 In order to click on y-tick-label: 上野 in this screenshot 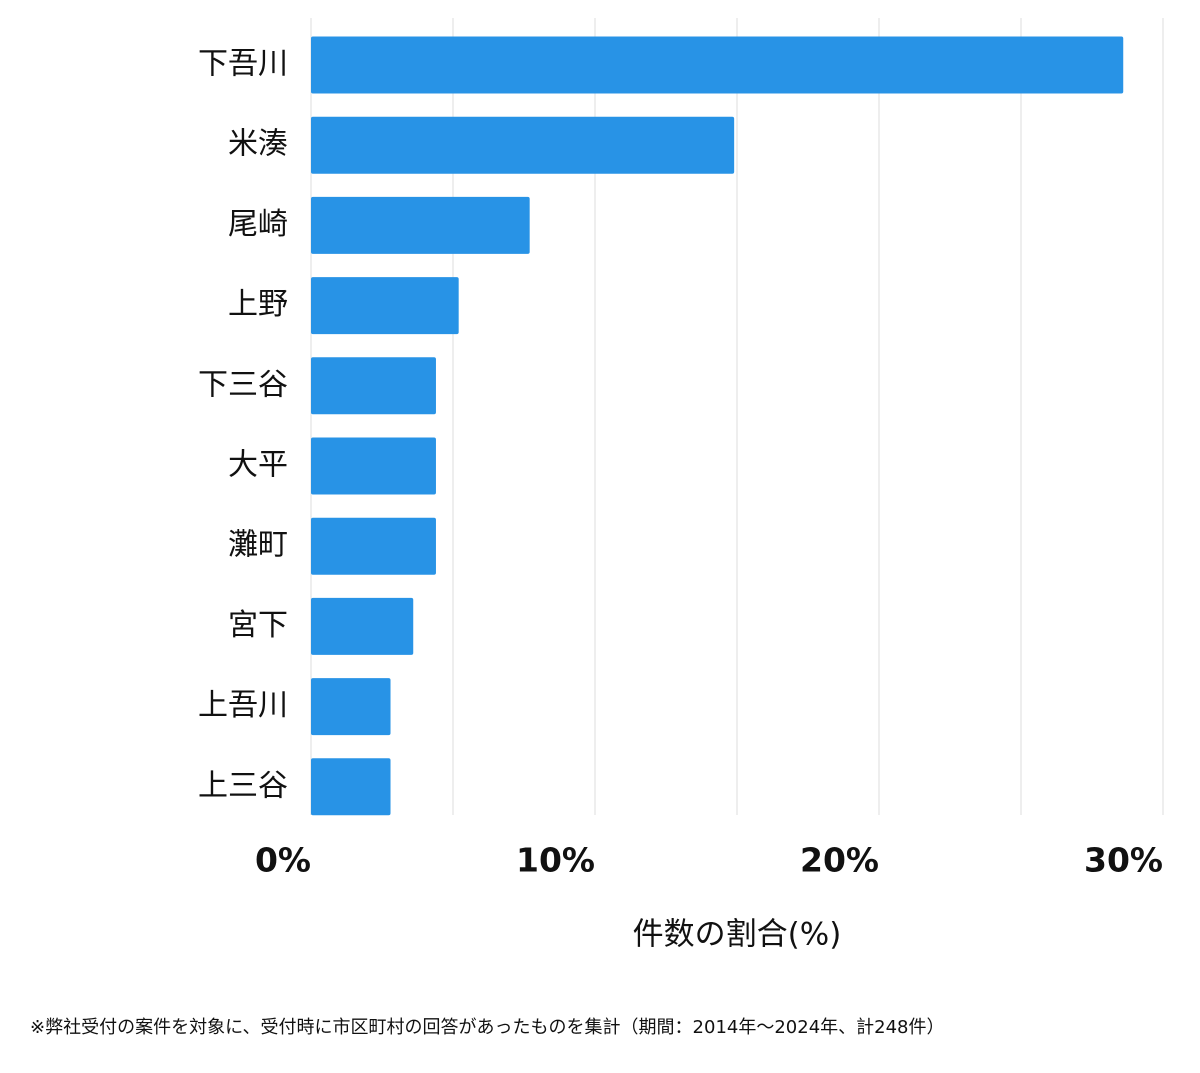, I will do `click(258, 304)`.